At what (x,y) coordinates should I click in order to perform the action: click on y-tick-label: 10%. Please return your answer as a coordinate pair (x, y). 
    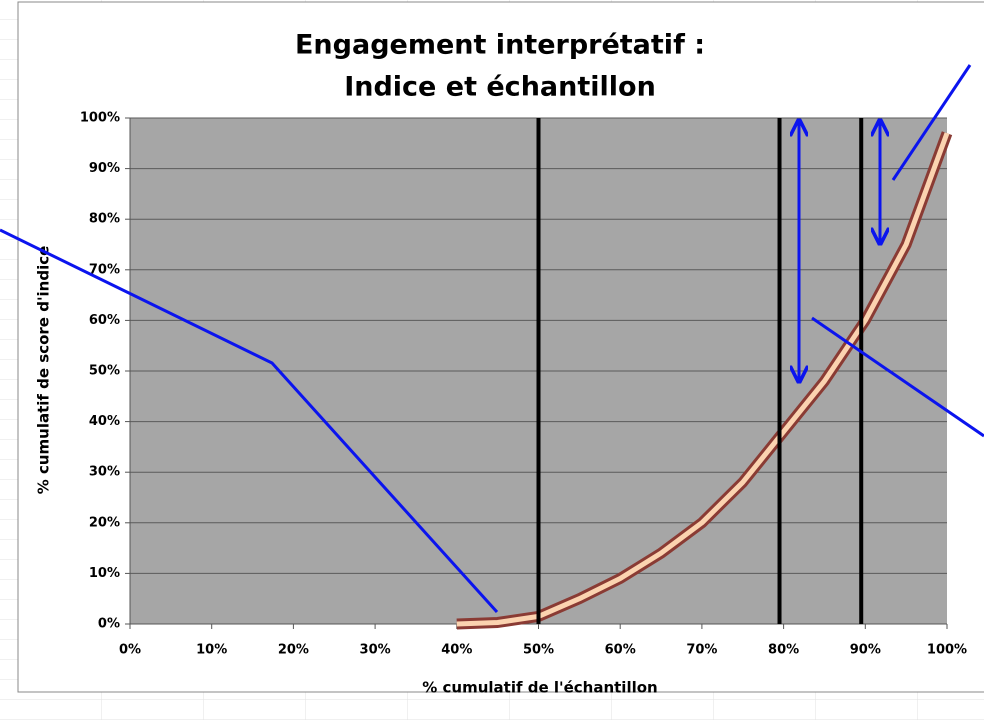
    Looking at the image, I should click on (104, 573).